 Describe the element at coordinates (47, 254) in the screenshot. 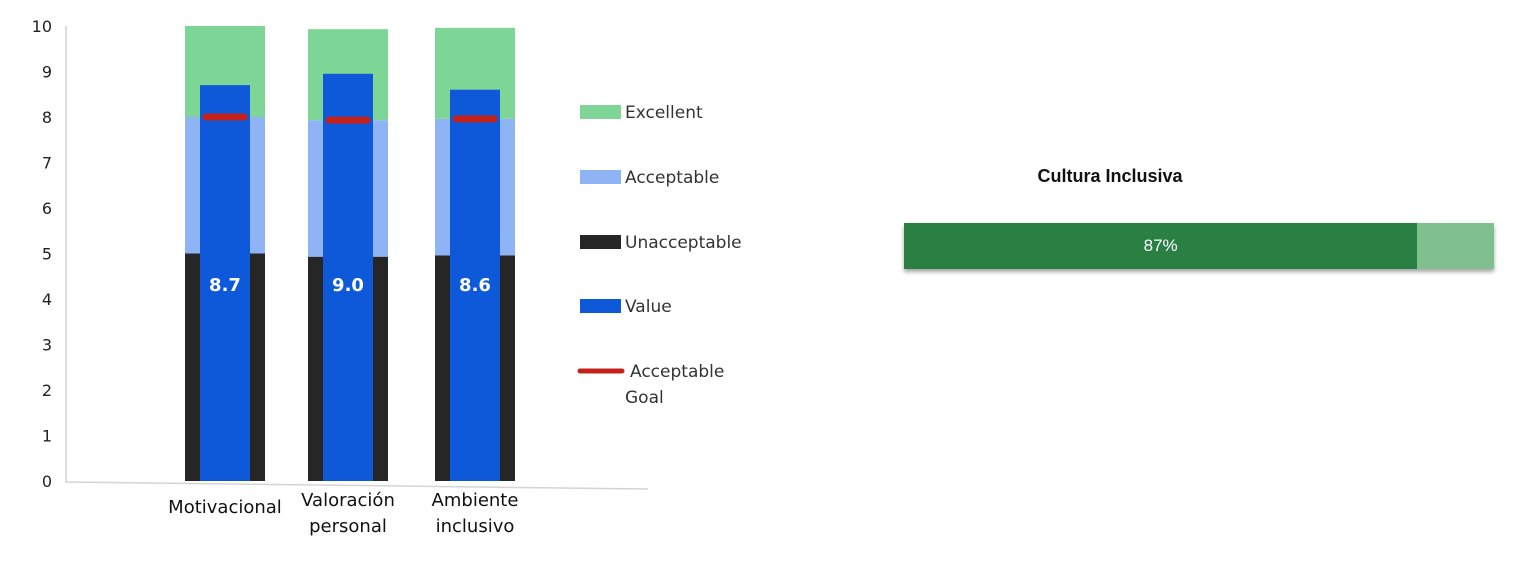

I see `y-tick-label: 5` at that location.